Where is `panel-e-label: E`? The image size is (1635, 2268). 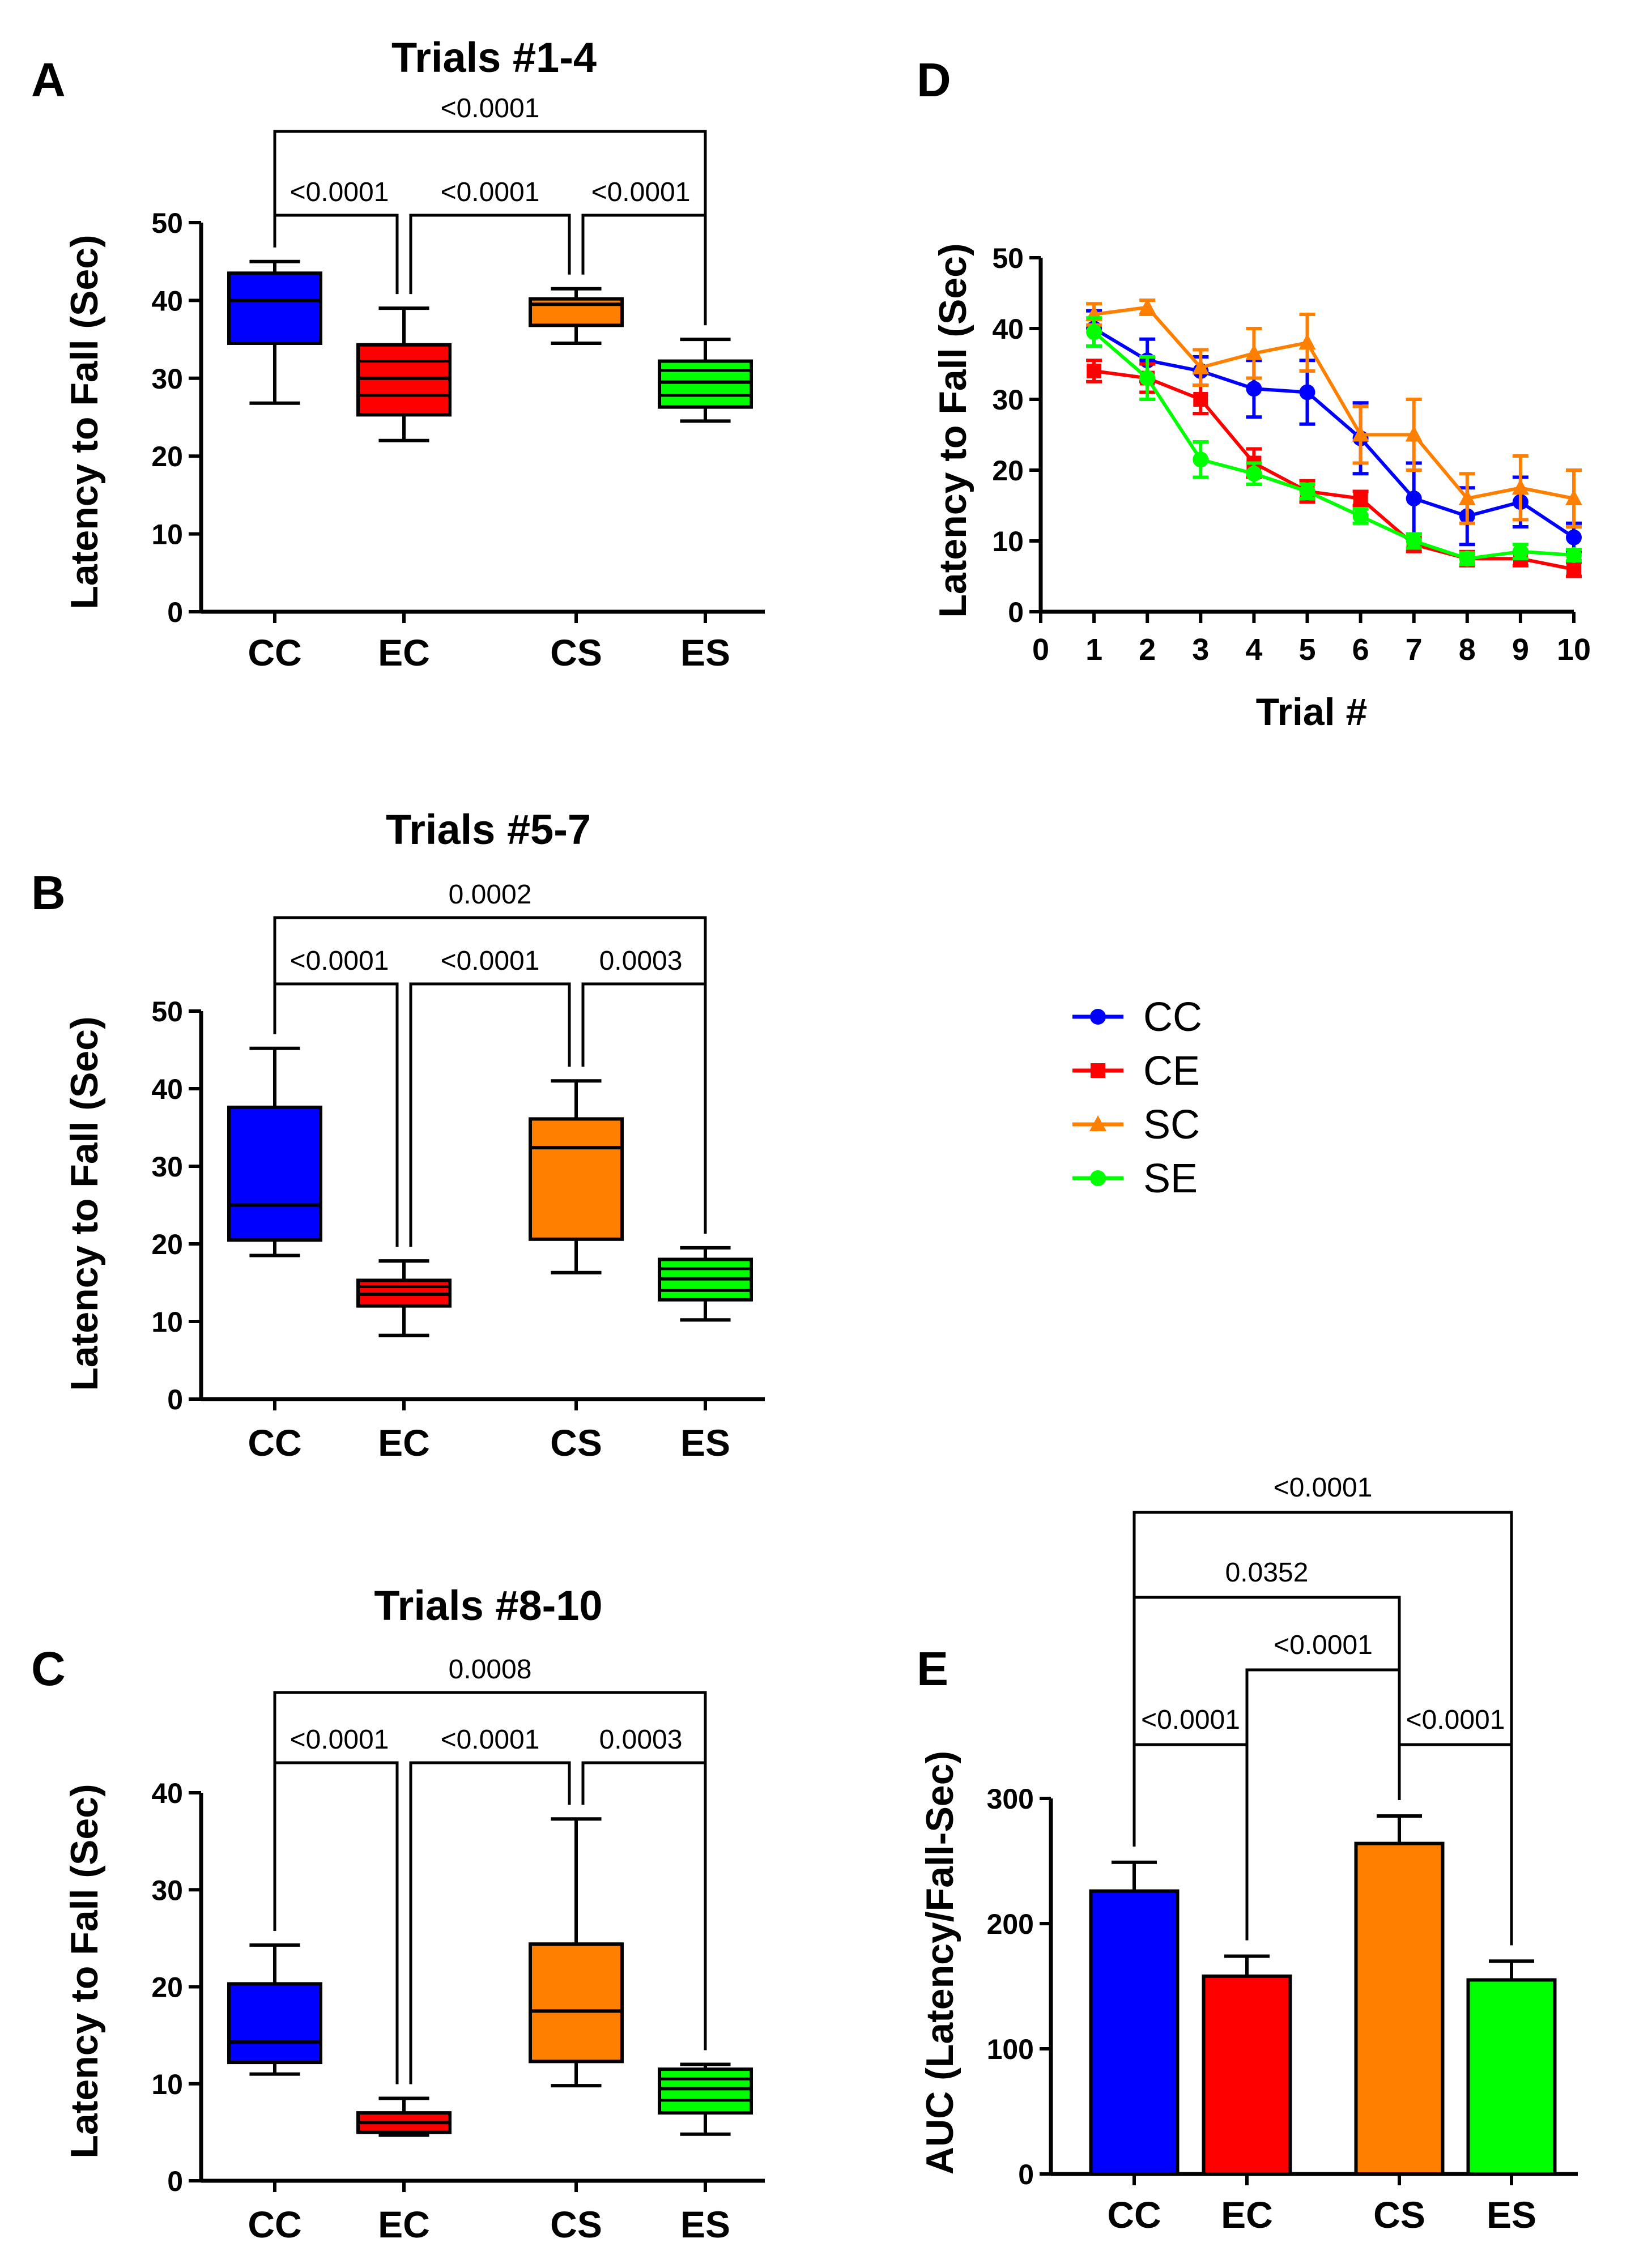 panel-e-label: E is located at coordinates (932, 1669).